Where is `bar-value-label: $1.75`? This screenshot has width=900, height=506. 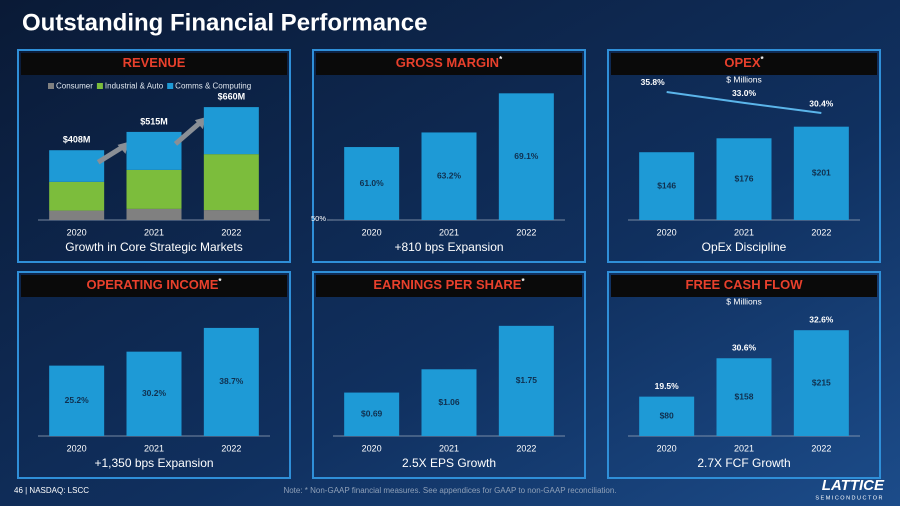 bar-value-label: $1.75 is located at coordinates (527, 380).